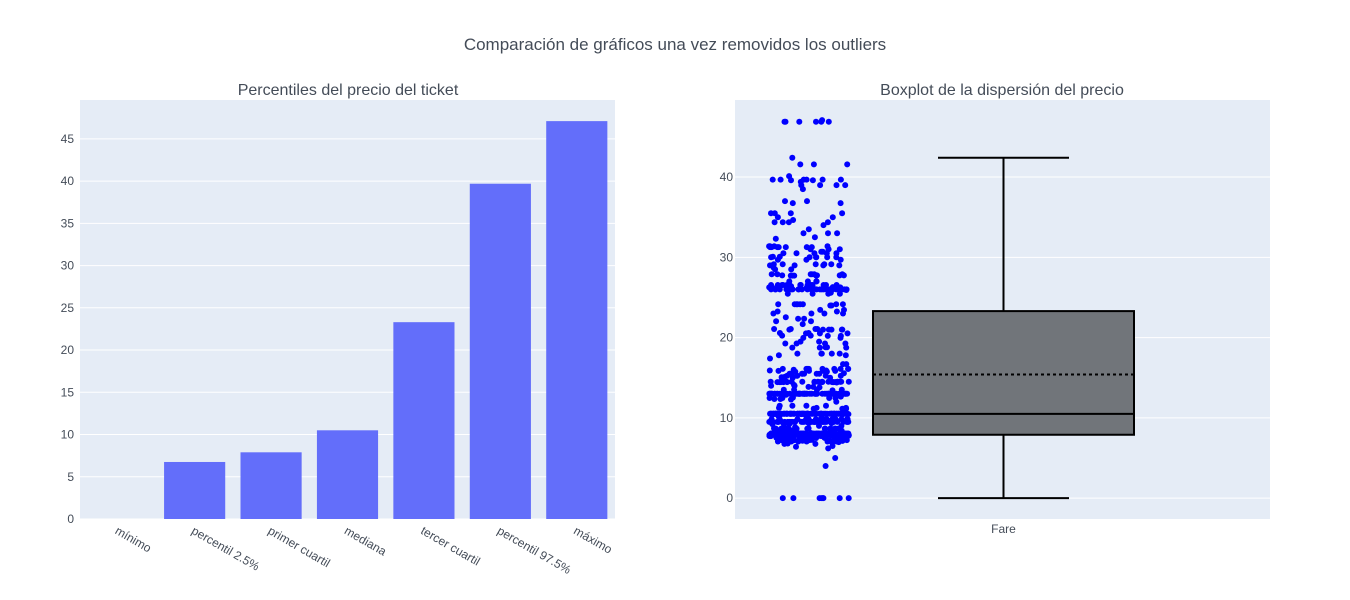 This screenshot has width=1350, height=600. I want to click on bar-chart-x-tick-label: percentil 97.5%, so click(534, 550).